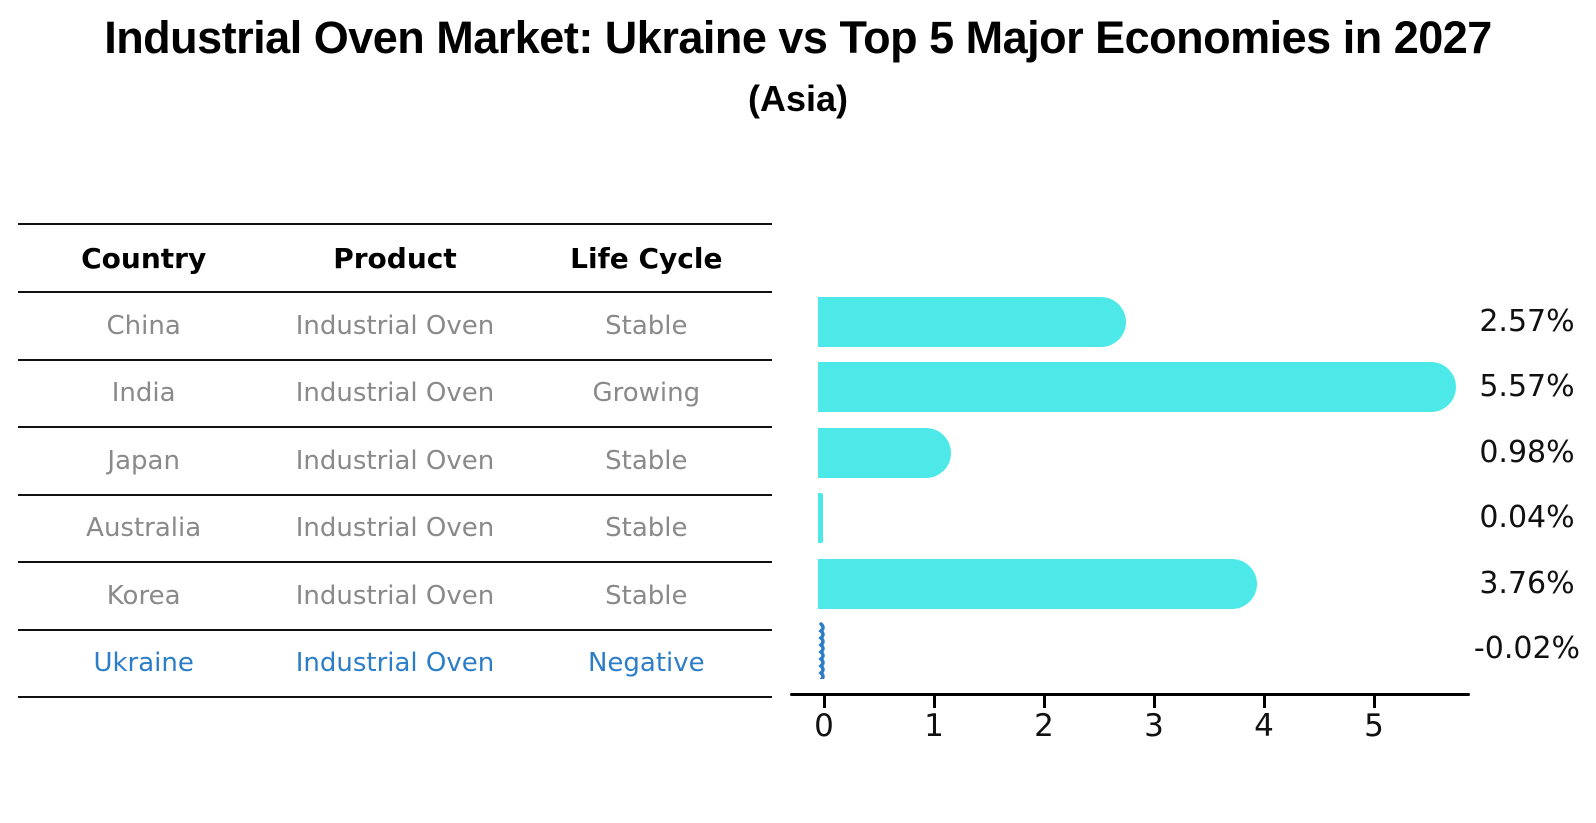 The height and width of the screenshot is (823, 1596). Describe the element at coordinates (144, 528) in the screenshot. I see `cell-country: Australia` at that location.